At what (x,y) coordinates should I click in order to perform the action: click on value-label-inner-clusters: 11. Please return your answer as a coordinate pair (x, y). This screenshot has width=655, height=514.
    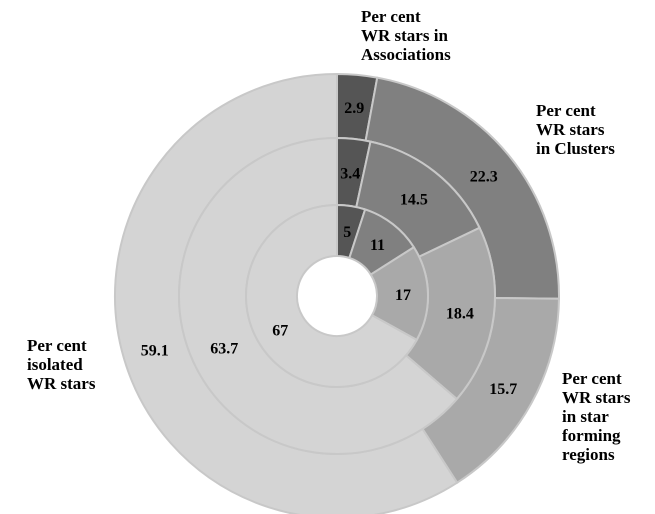
    Looking at the image, I should click on (377, 245).